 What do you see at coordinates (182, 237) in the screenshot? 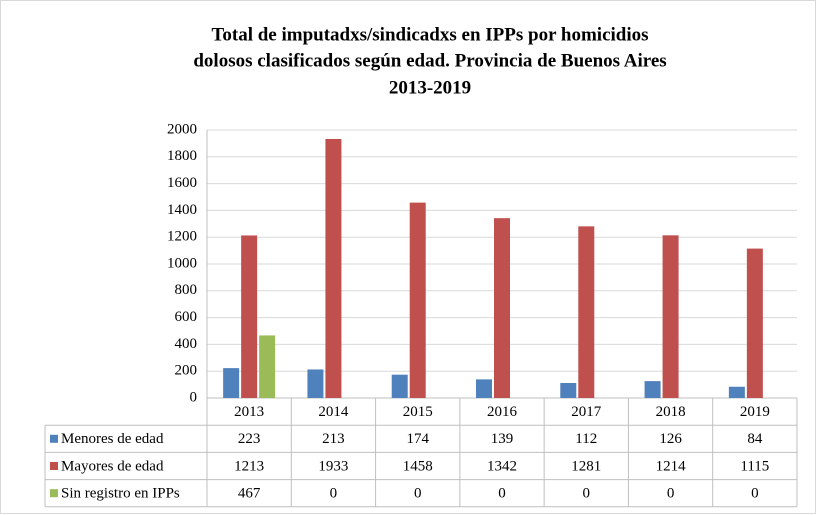
I see `y-tick-label: 1200` at bounding box center [182, 237].